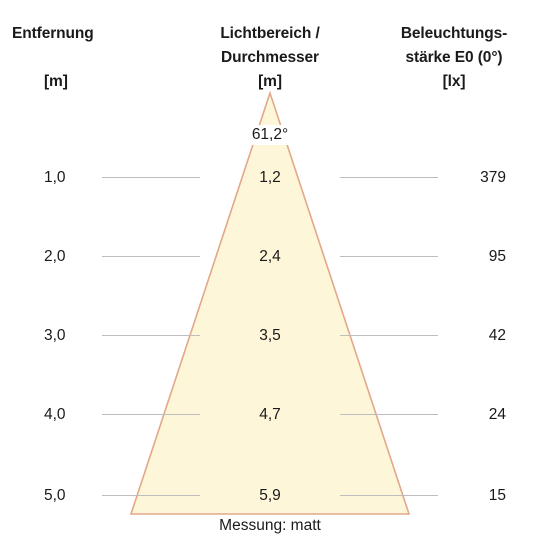 Image resolution: width=540 pixels, height=540 pixels. I want to click on distance-header: Entfernung, so click(53, 34).